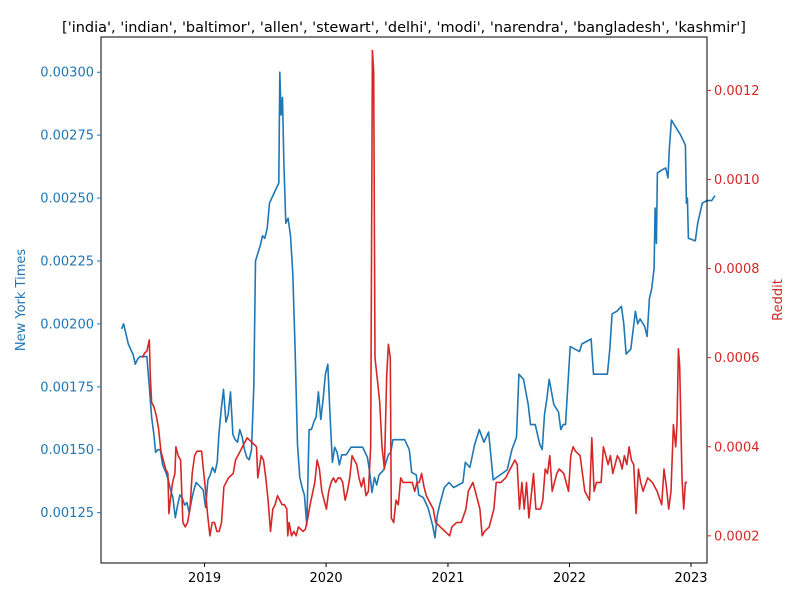  Describe the element at coordinates (778, 300) in the screenshot. I see `y-axis-right-label: Reddit` at that location.